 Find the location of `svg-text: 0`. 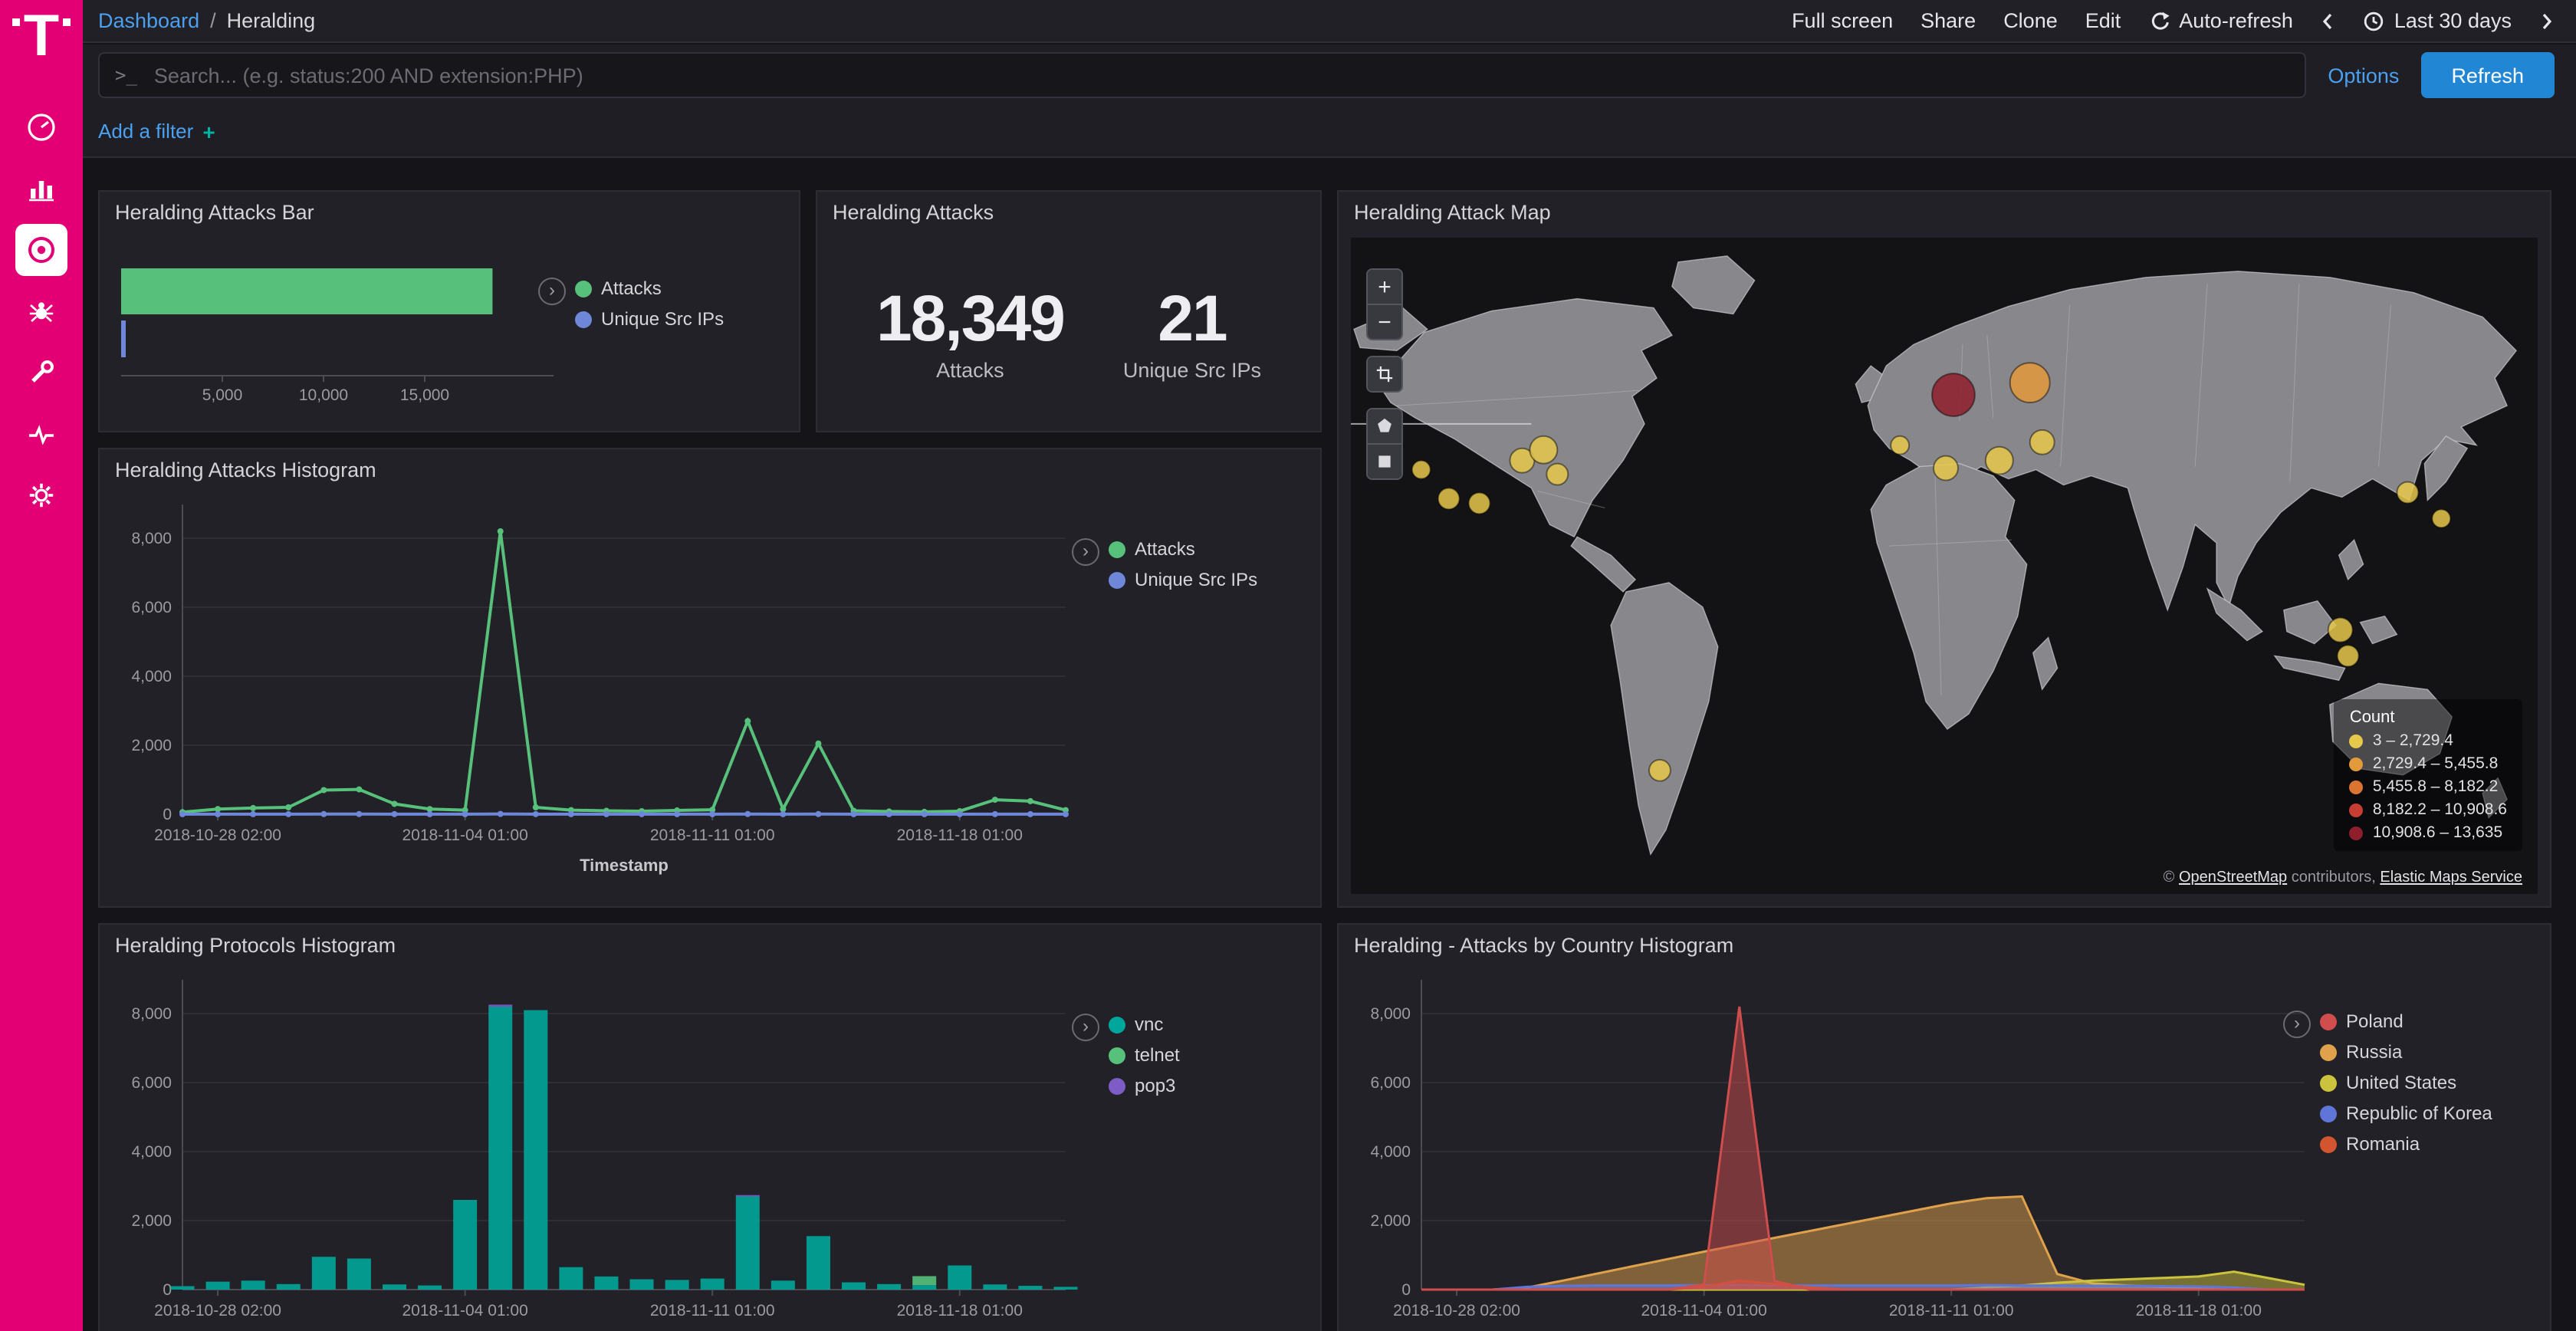

svg-text: 0 is located at coordinates (167, 1290).